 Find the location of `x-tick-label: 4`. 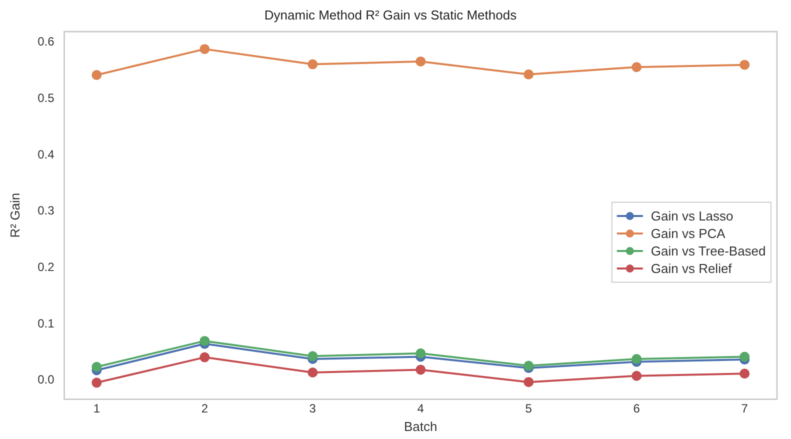

x-tick-label: 4 is located at coordinates (420, 409).